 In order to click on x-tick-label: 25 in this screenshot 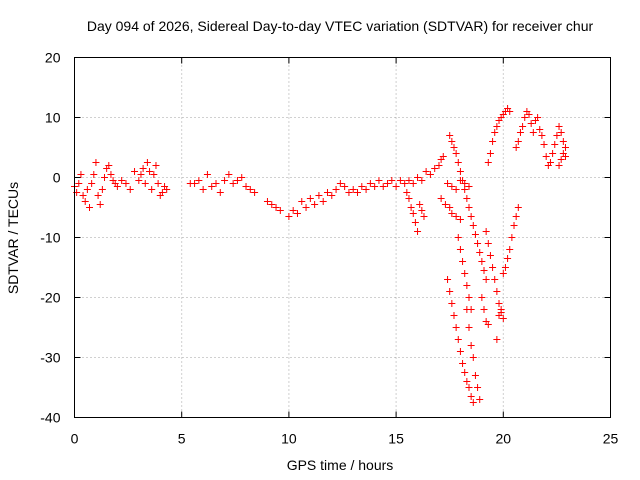, I will do `click(611, 439)`.